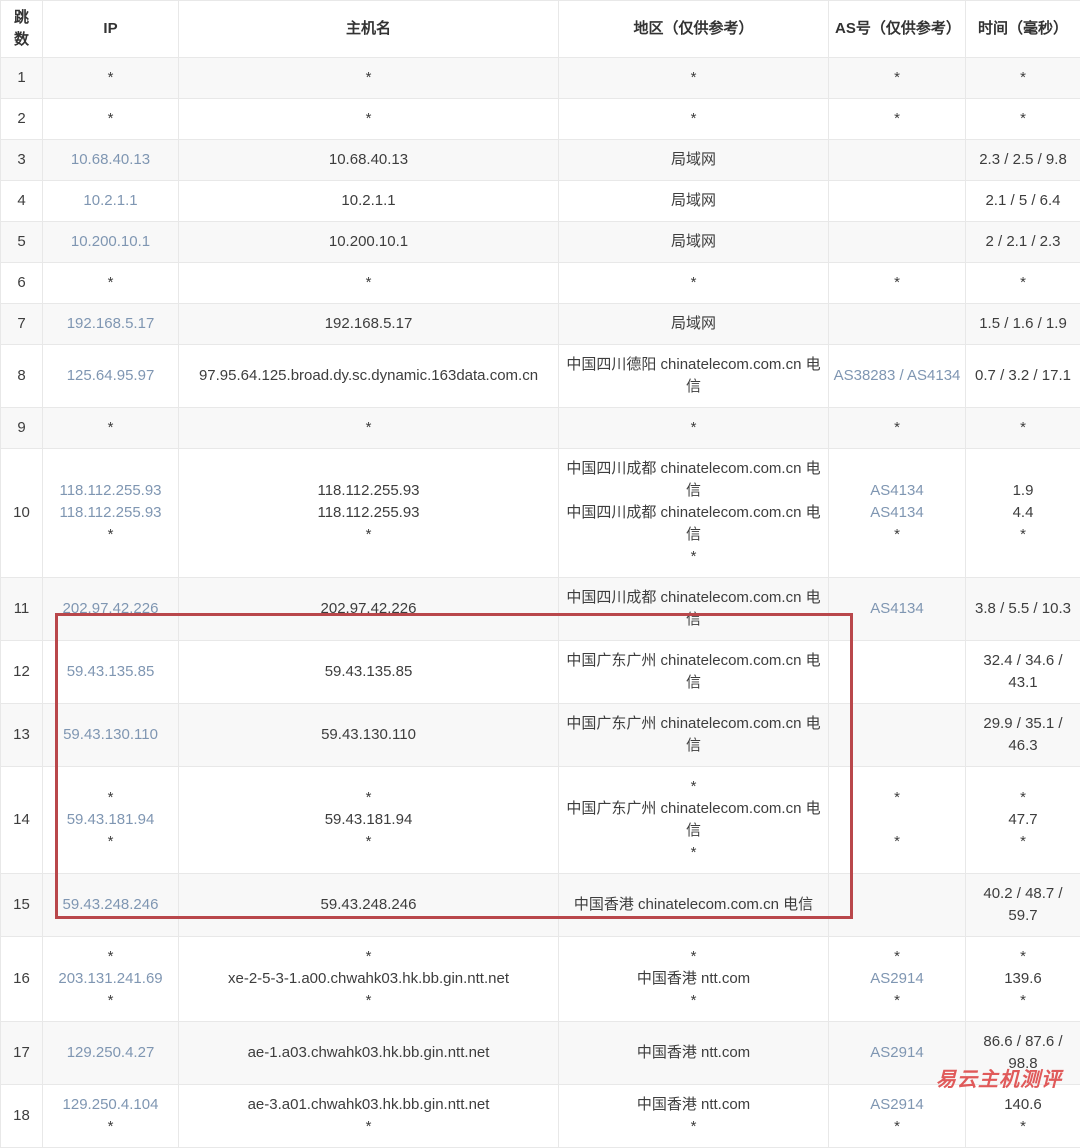 The image size is (1080, 1148). I want to click on asn-cell: *AS2914*, so click(897, 979).